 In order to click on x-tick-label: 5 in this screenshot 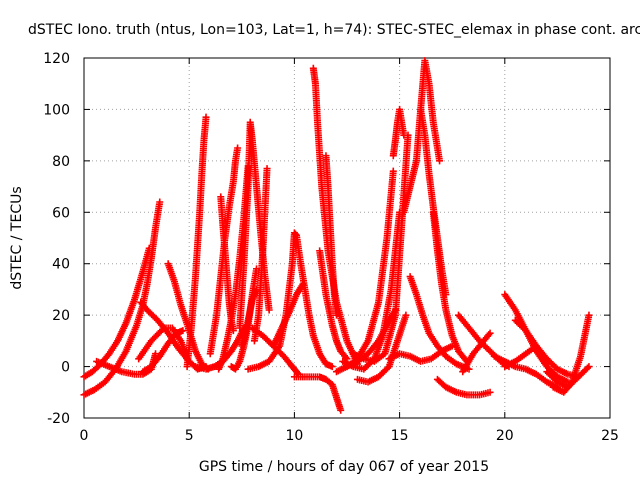, I will do `click(189, 436)`.